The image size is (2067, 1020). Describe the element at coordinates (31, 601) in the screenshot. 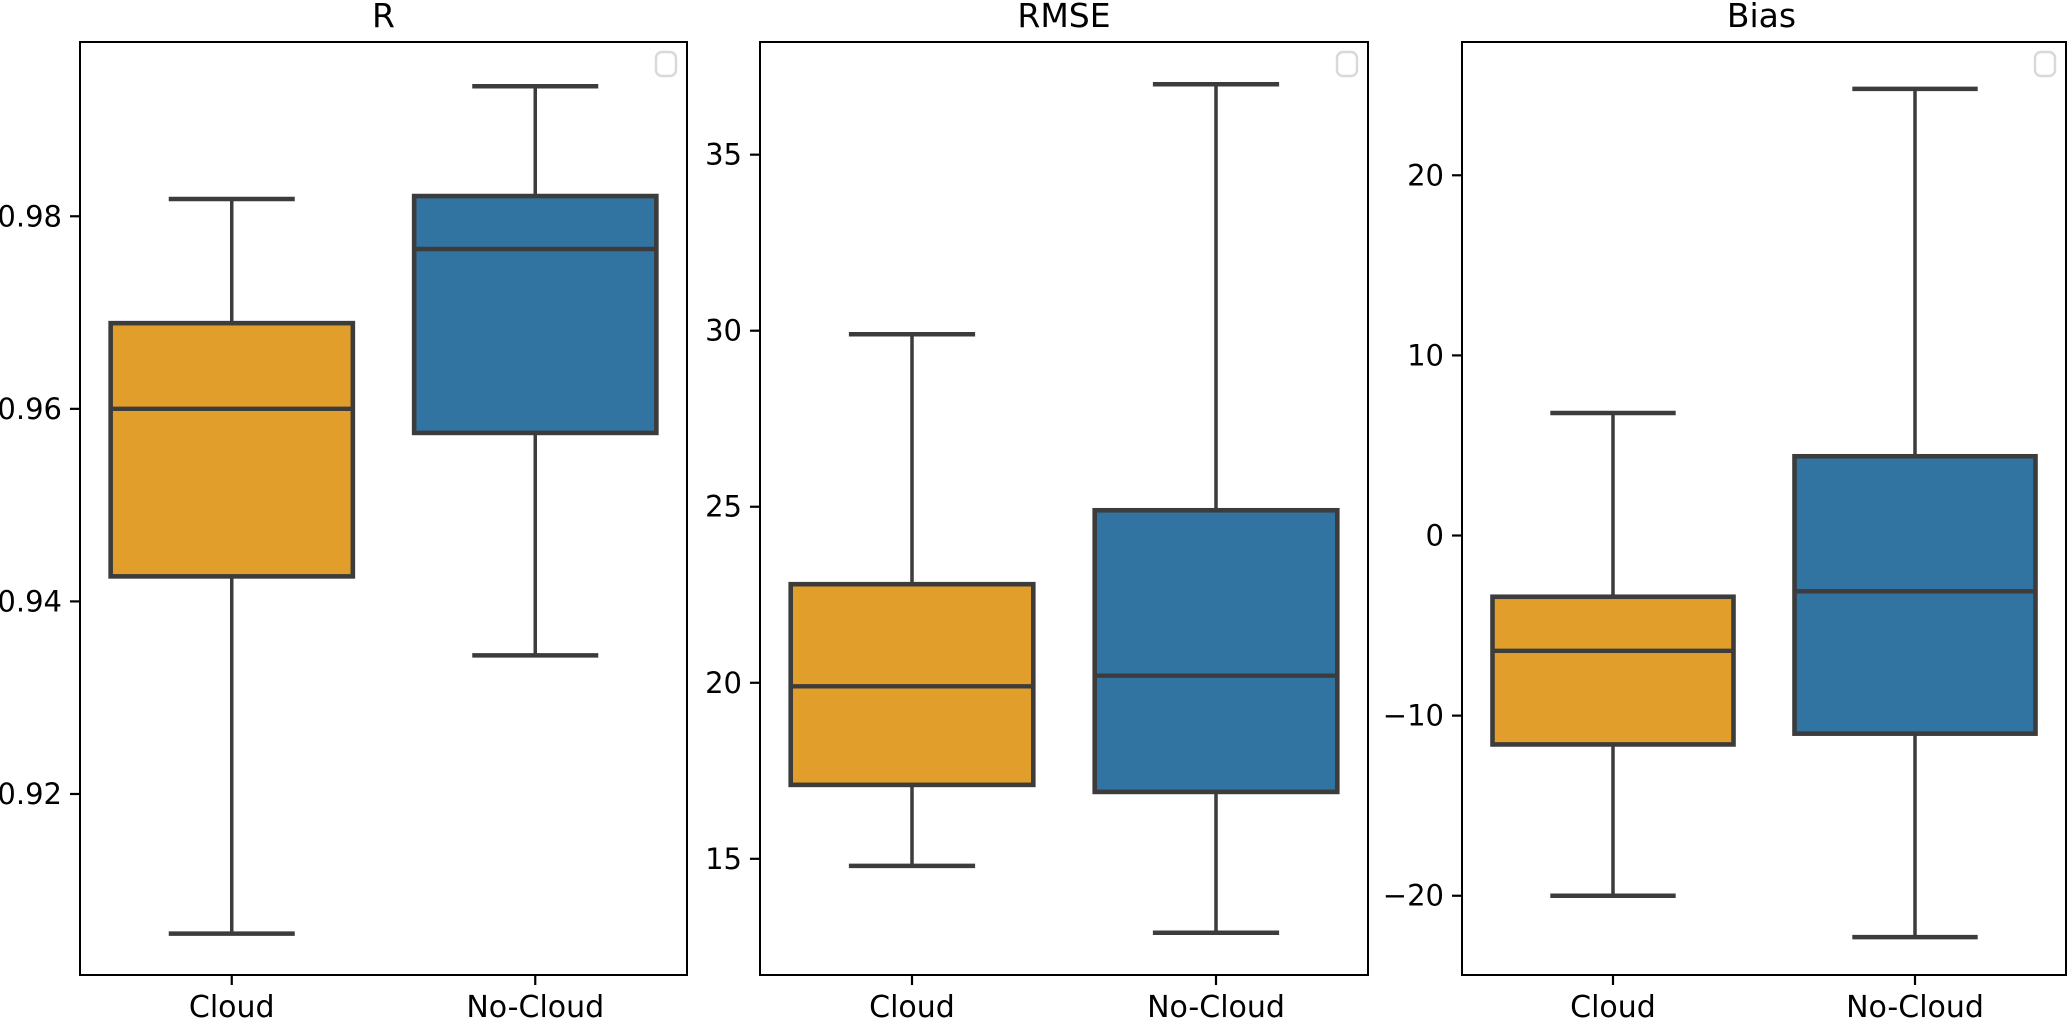

I see `y-tick-label: 0.94` at that location.